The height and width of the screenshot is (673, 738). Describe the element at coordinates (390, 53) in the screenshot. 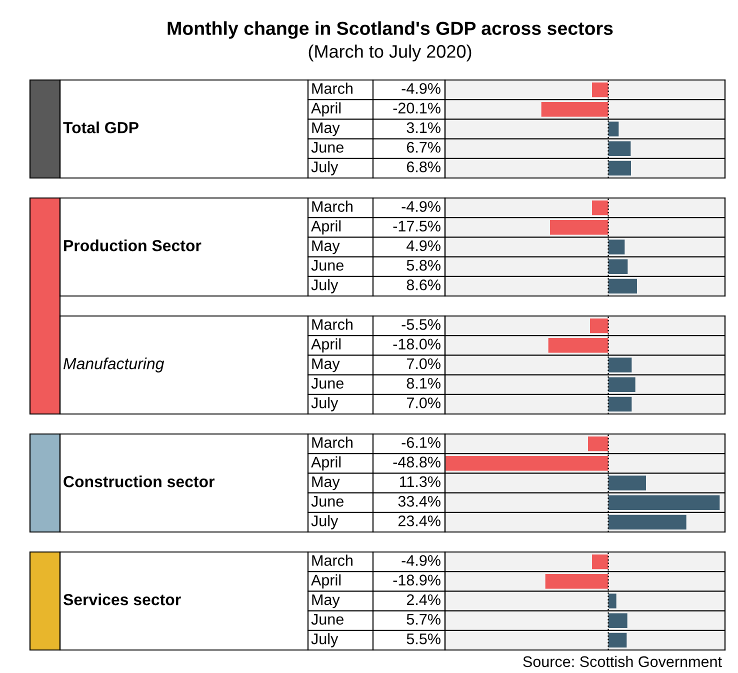

I see `chart-subtitle: (March to July 2020)` at that location.